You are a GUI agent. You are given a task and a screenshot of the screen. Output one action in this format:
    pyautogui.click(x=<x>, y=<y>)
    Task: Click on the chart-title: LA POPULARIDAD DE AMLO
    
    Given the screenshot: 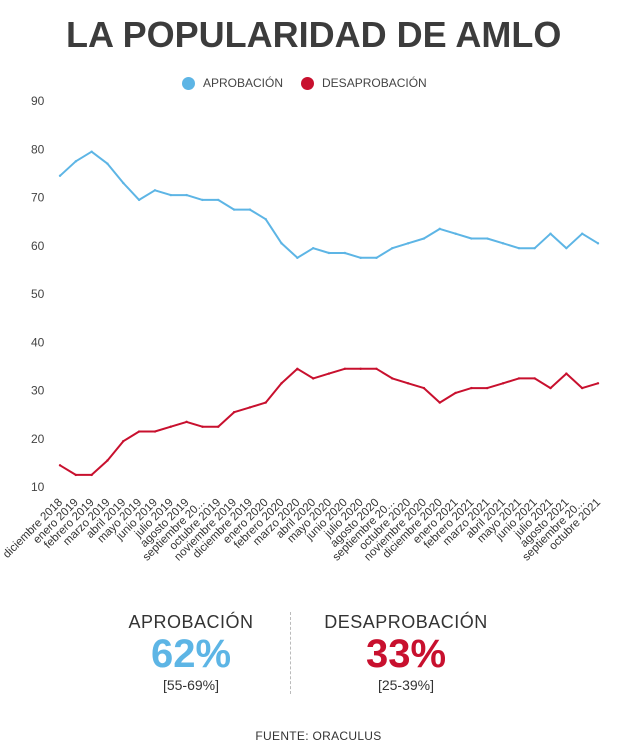 What is the action you would take?
    pyautogui.click(x=314, y=34)
    